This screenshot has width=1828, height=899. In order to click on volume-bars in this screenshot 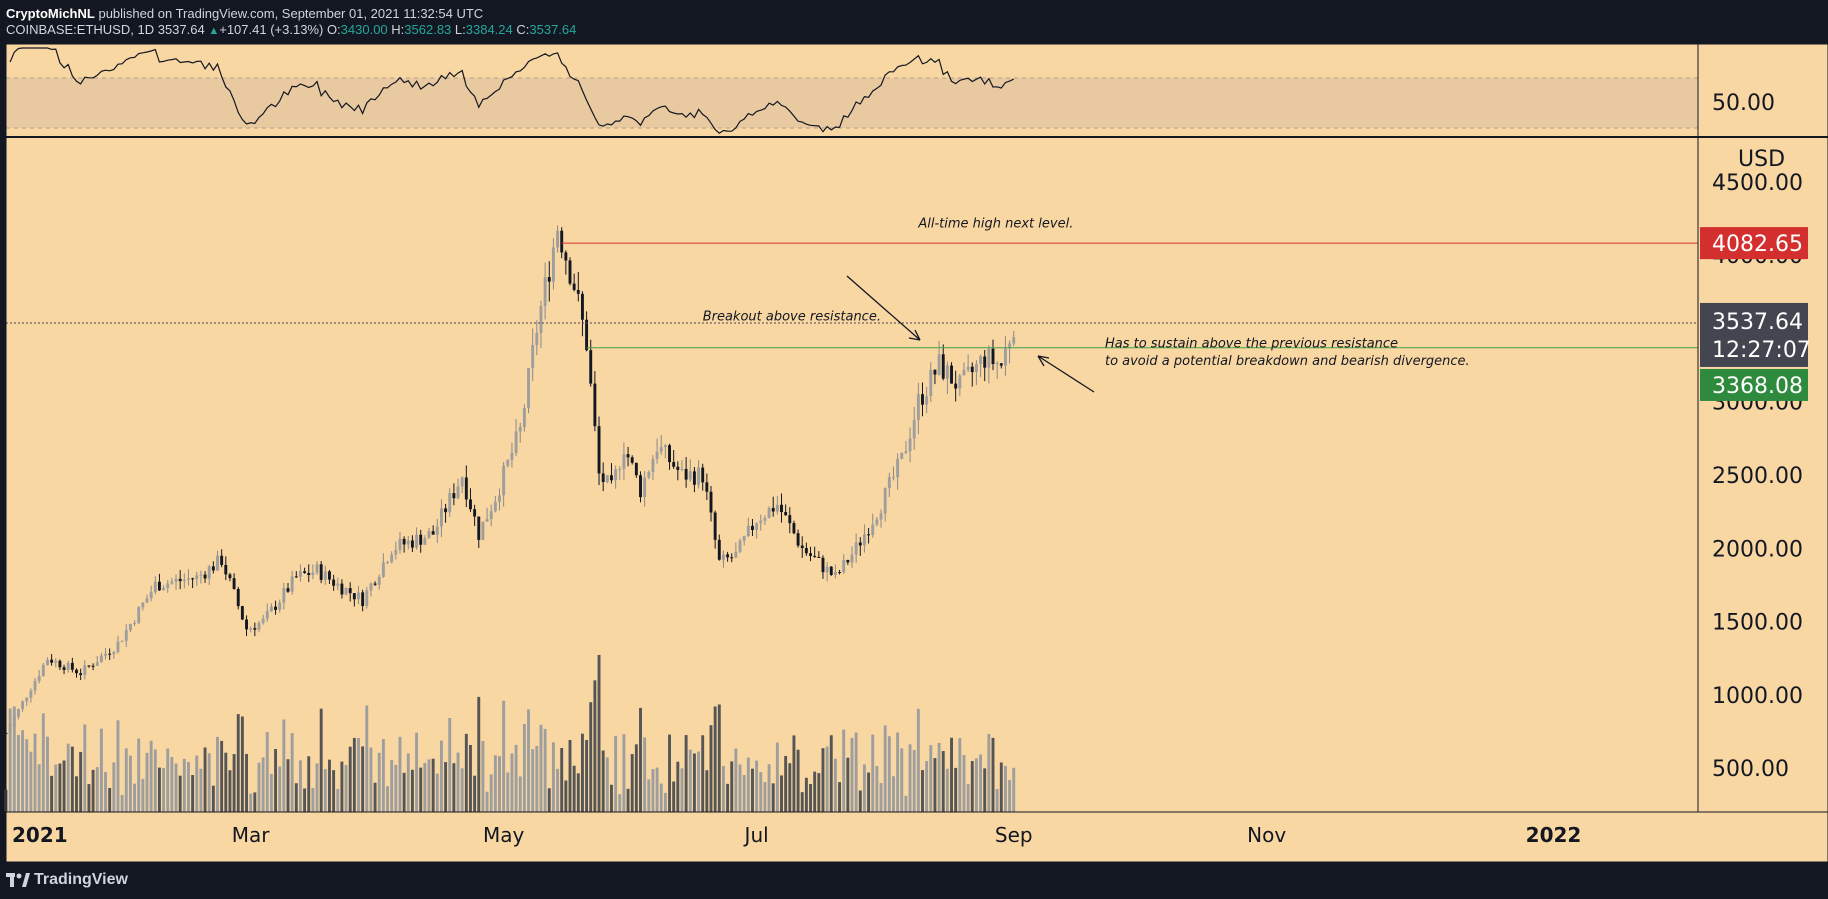, I will do `click(510, 733)`.